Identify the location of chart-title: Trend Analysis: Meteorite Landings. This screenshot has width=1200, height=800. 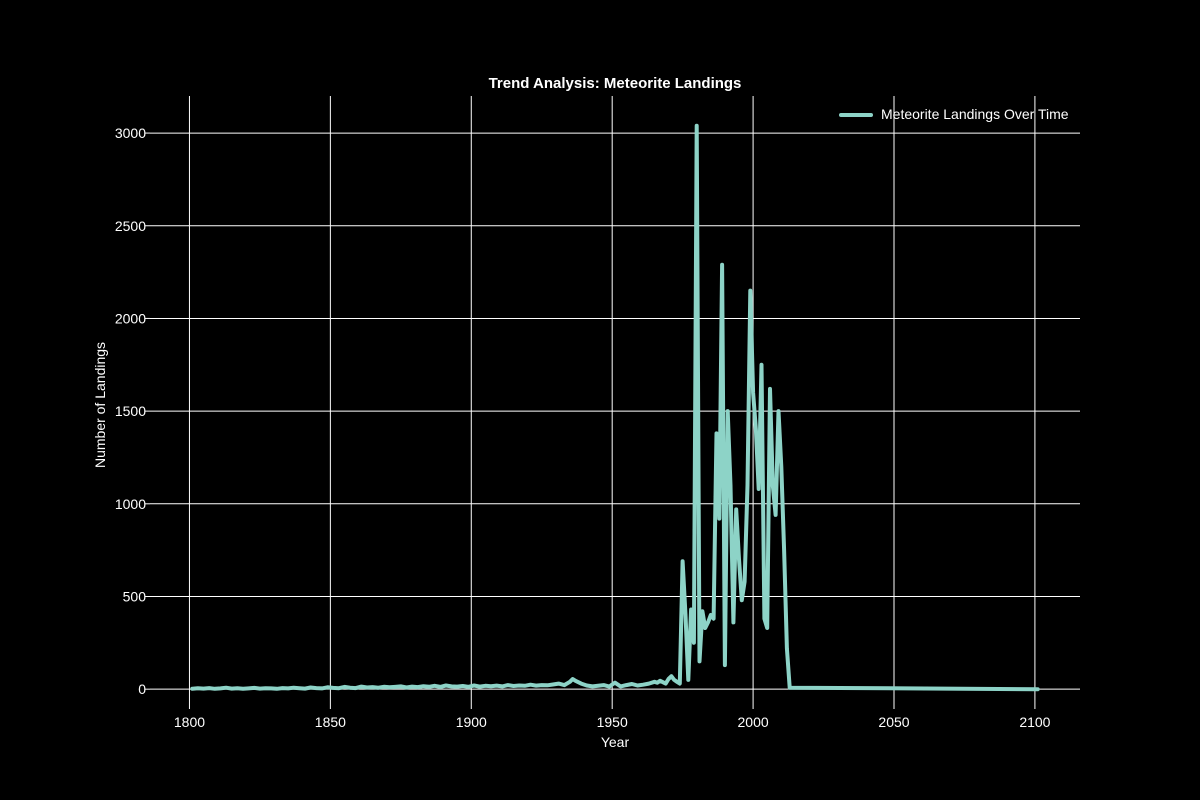
(615, 83).